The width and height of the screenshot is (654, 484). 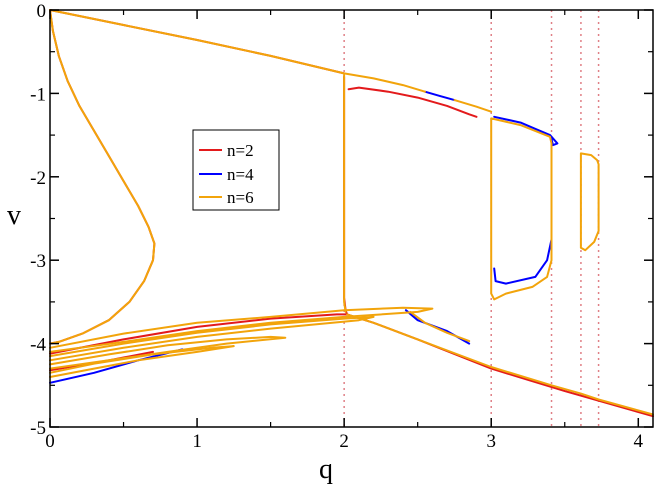 I want to click on x-tick-label: 2, so click(x=344, y=441).